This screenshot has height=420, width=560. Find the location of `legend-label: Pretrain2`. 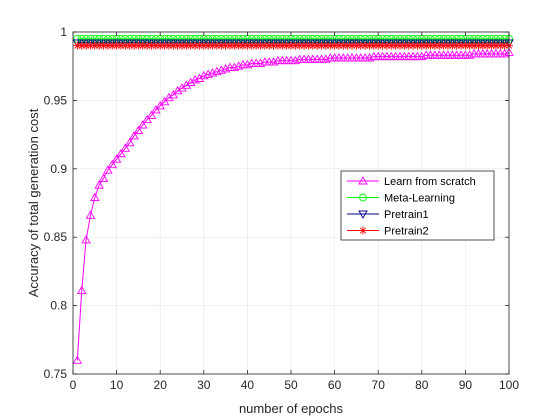

legend-label: Pretrain2 is located at coordinates (406, 232).